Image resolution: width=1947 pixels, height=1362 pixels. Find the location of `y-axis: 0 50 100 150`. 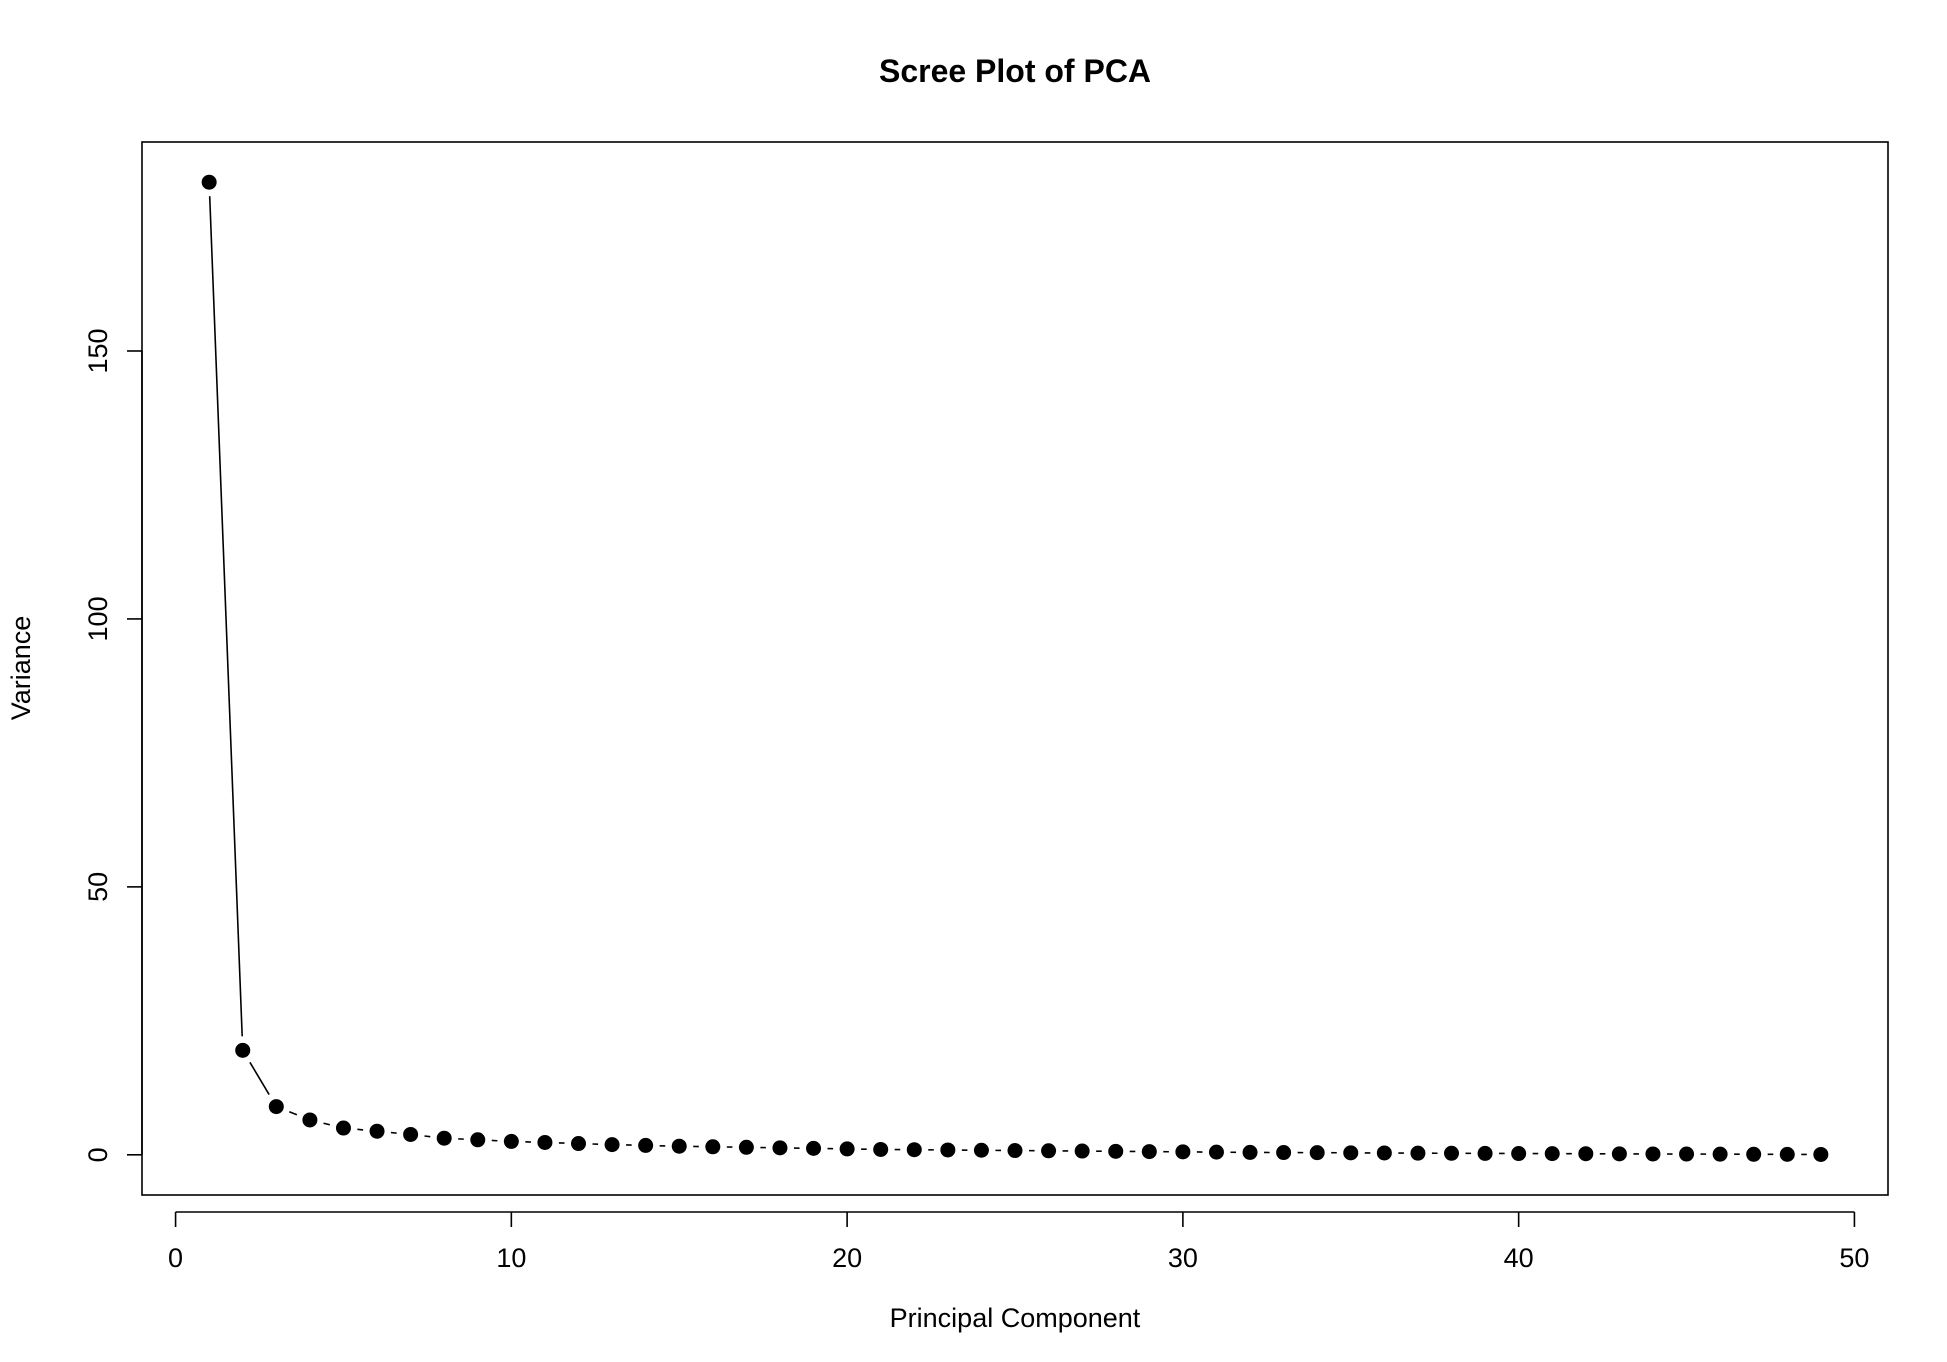

y-axis: 0 50 100 150 is located at coordinates (113, 745).